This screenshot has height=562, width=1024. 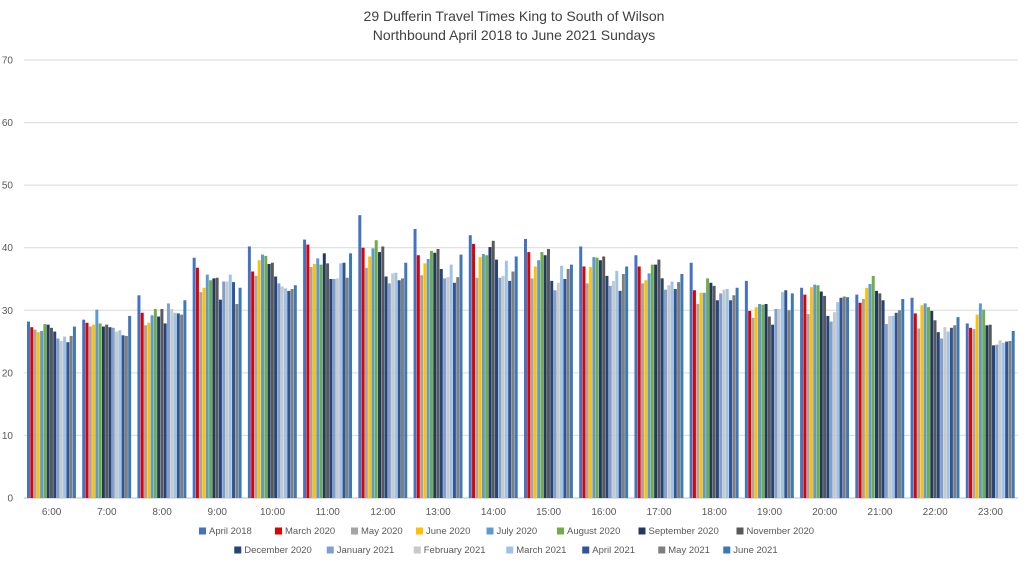 I want to click on x-tick-label: 7:00, so click(x=107, y=512).